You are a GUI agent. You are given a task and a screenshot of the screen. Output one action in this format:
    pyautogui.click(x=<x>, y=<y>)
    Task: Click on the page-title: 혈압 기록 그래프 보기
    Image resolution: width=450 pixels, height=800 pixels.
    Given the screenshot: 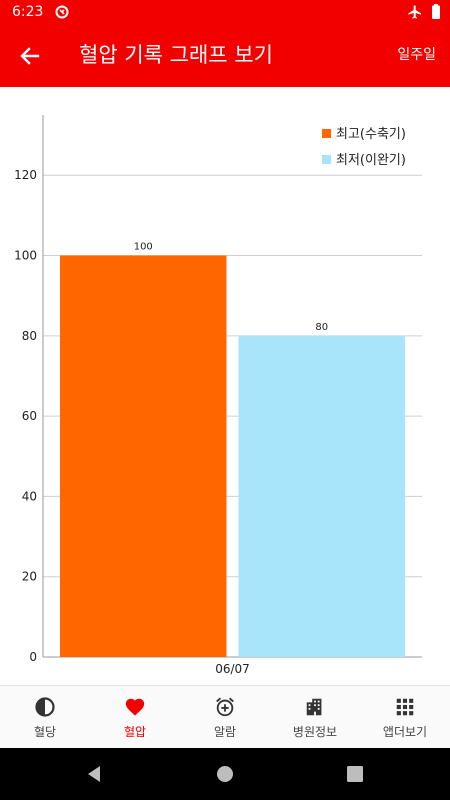 What is the action you would take?
    pyautogui.click(x=176, y=55)
    